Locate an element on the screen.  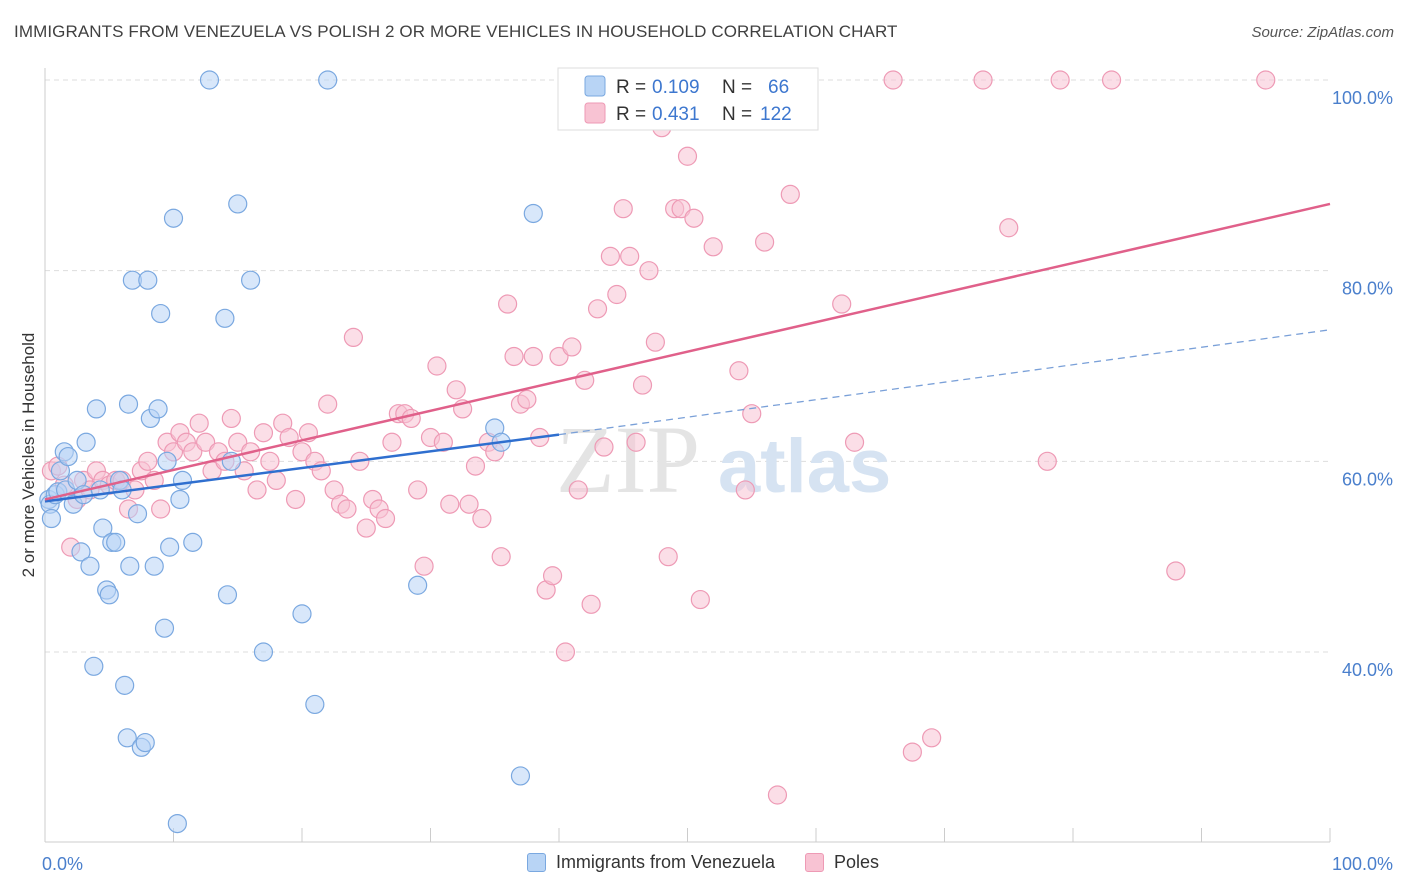
legend-swatch-poles is located at coordinates (815, 862).